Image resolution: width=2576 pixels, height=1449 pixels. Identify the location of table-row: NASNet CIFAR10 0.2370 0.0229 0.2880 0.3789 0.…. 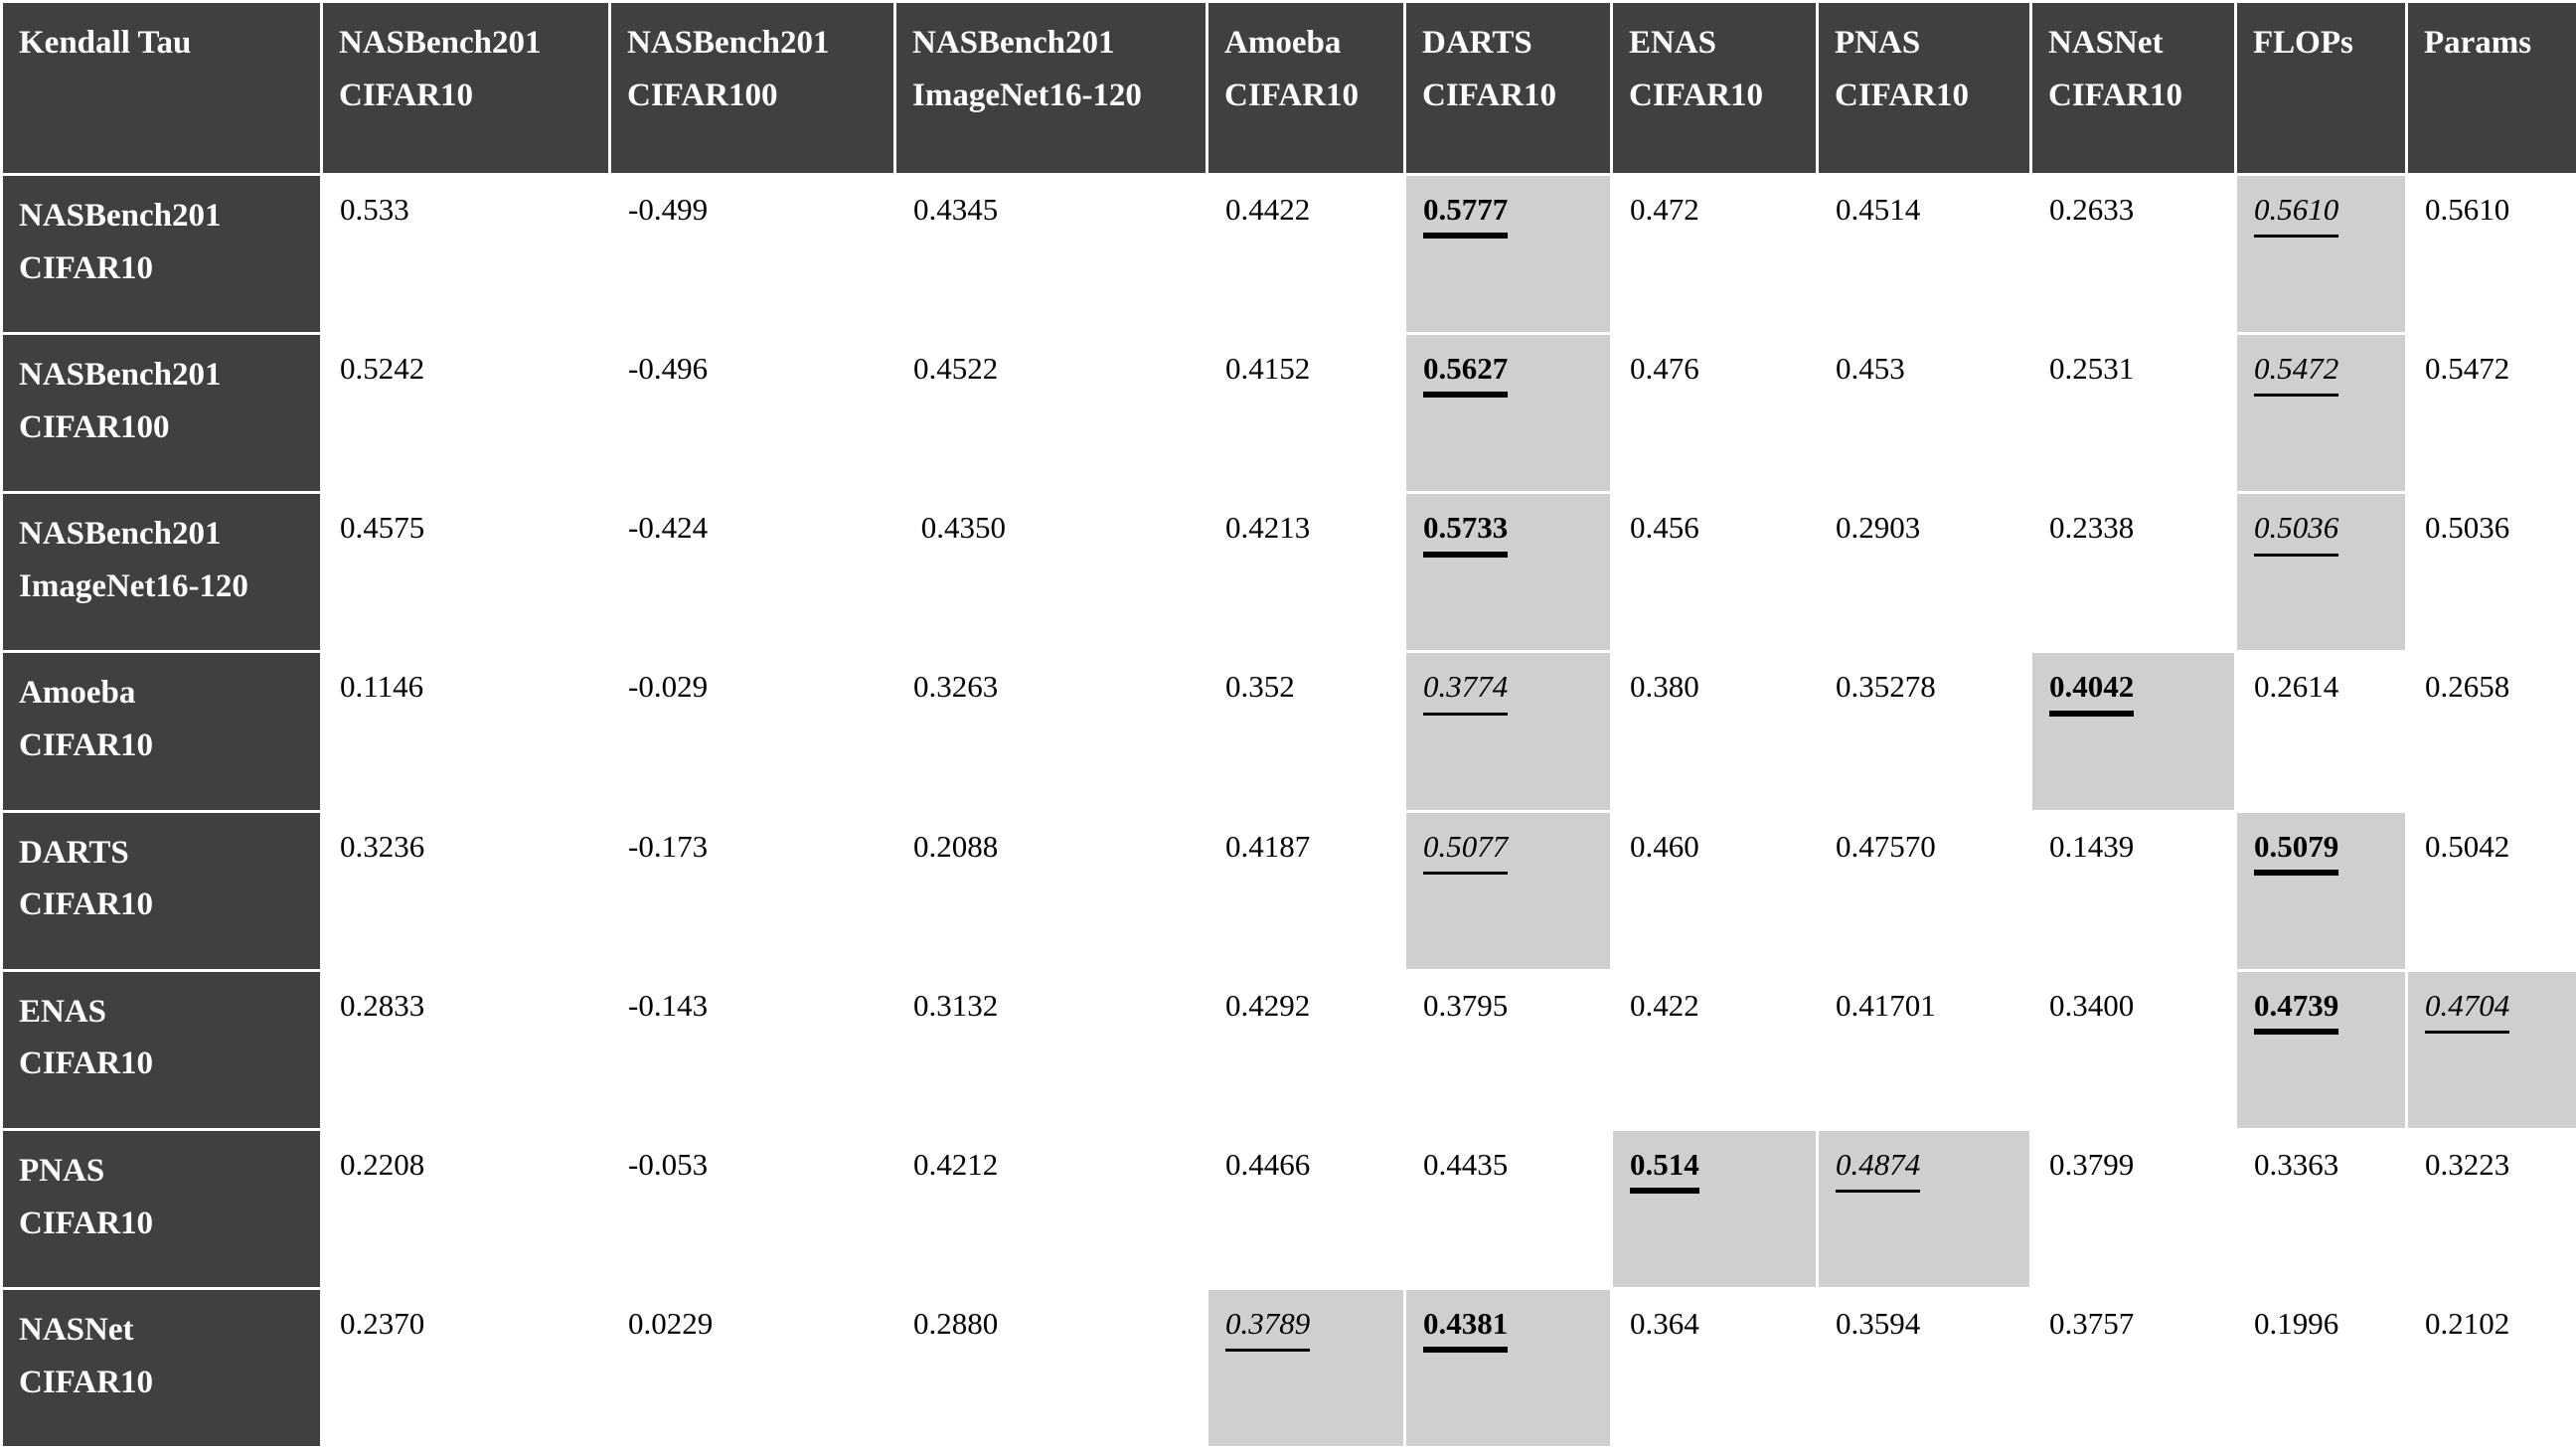
(1288, 1367).